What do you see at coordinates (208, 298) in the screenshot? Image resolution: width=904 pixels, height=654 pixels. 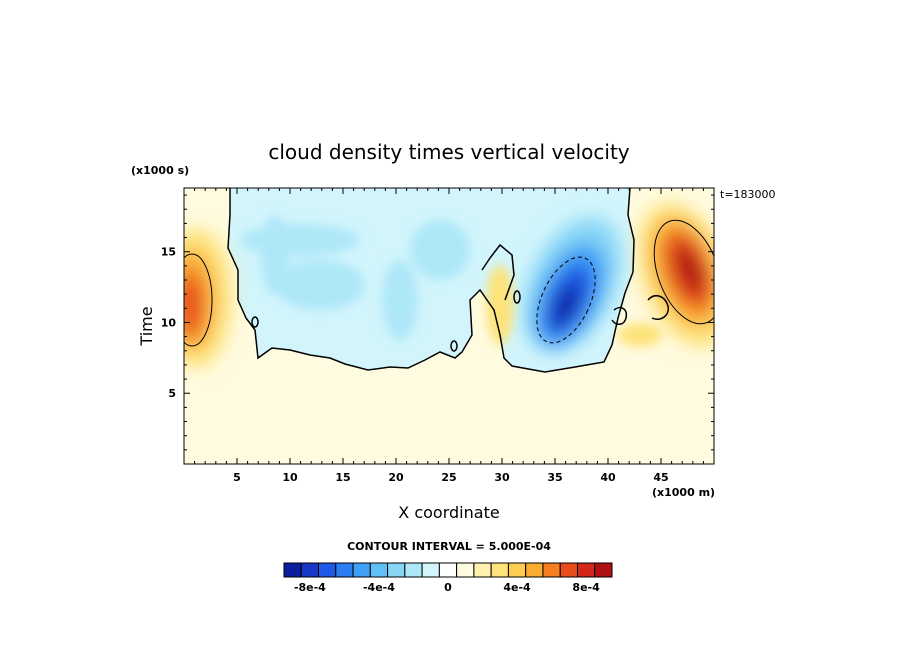 I see `left-updraft-region` at bounding box center [208, 298].